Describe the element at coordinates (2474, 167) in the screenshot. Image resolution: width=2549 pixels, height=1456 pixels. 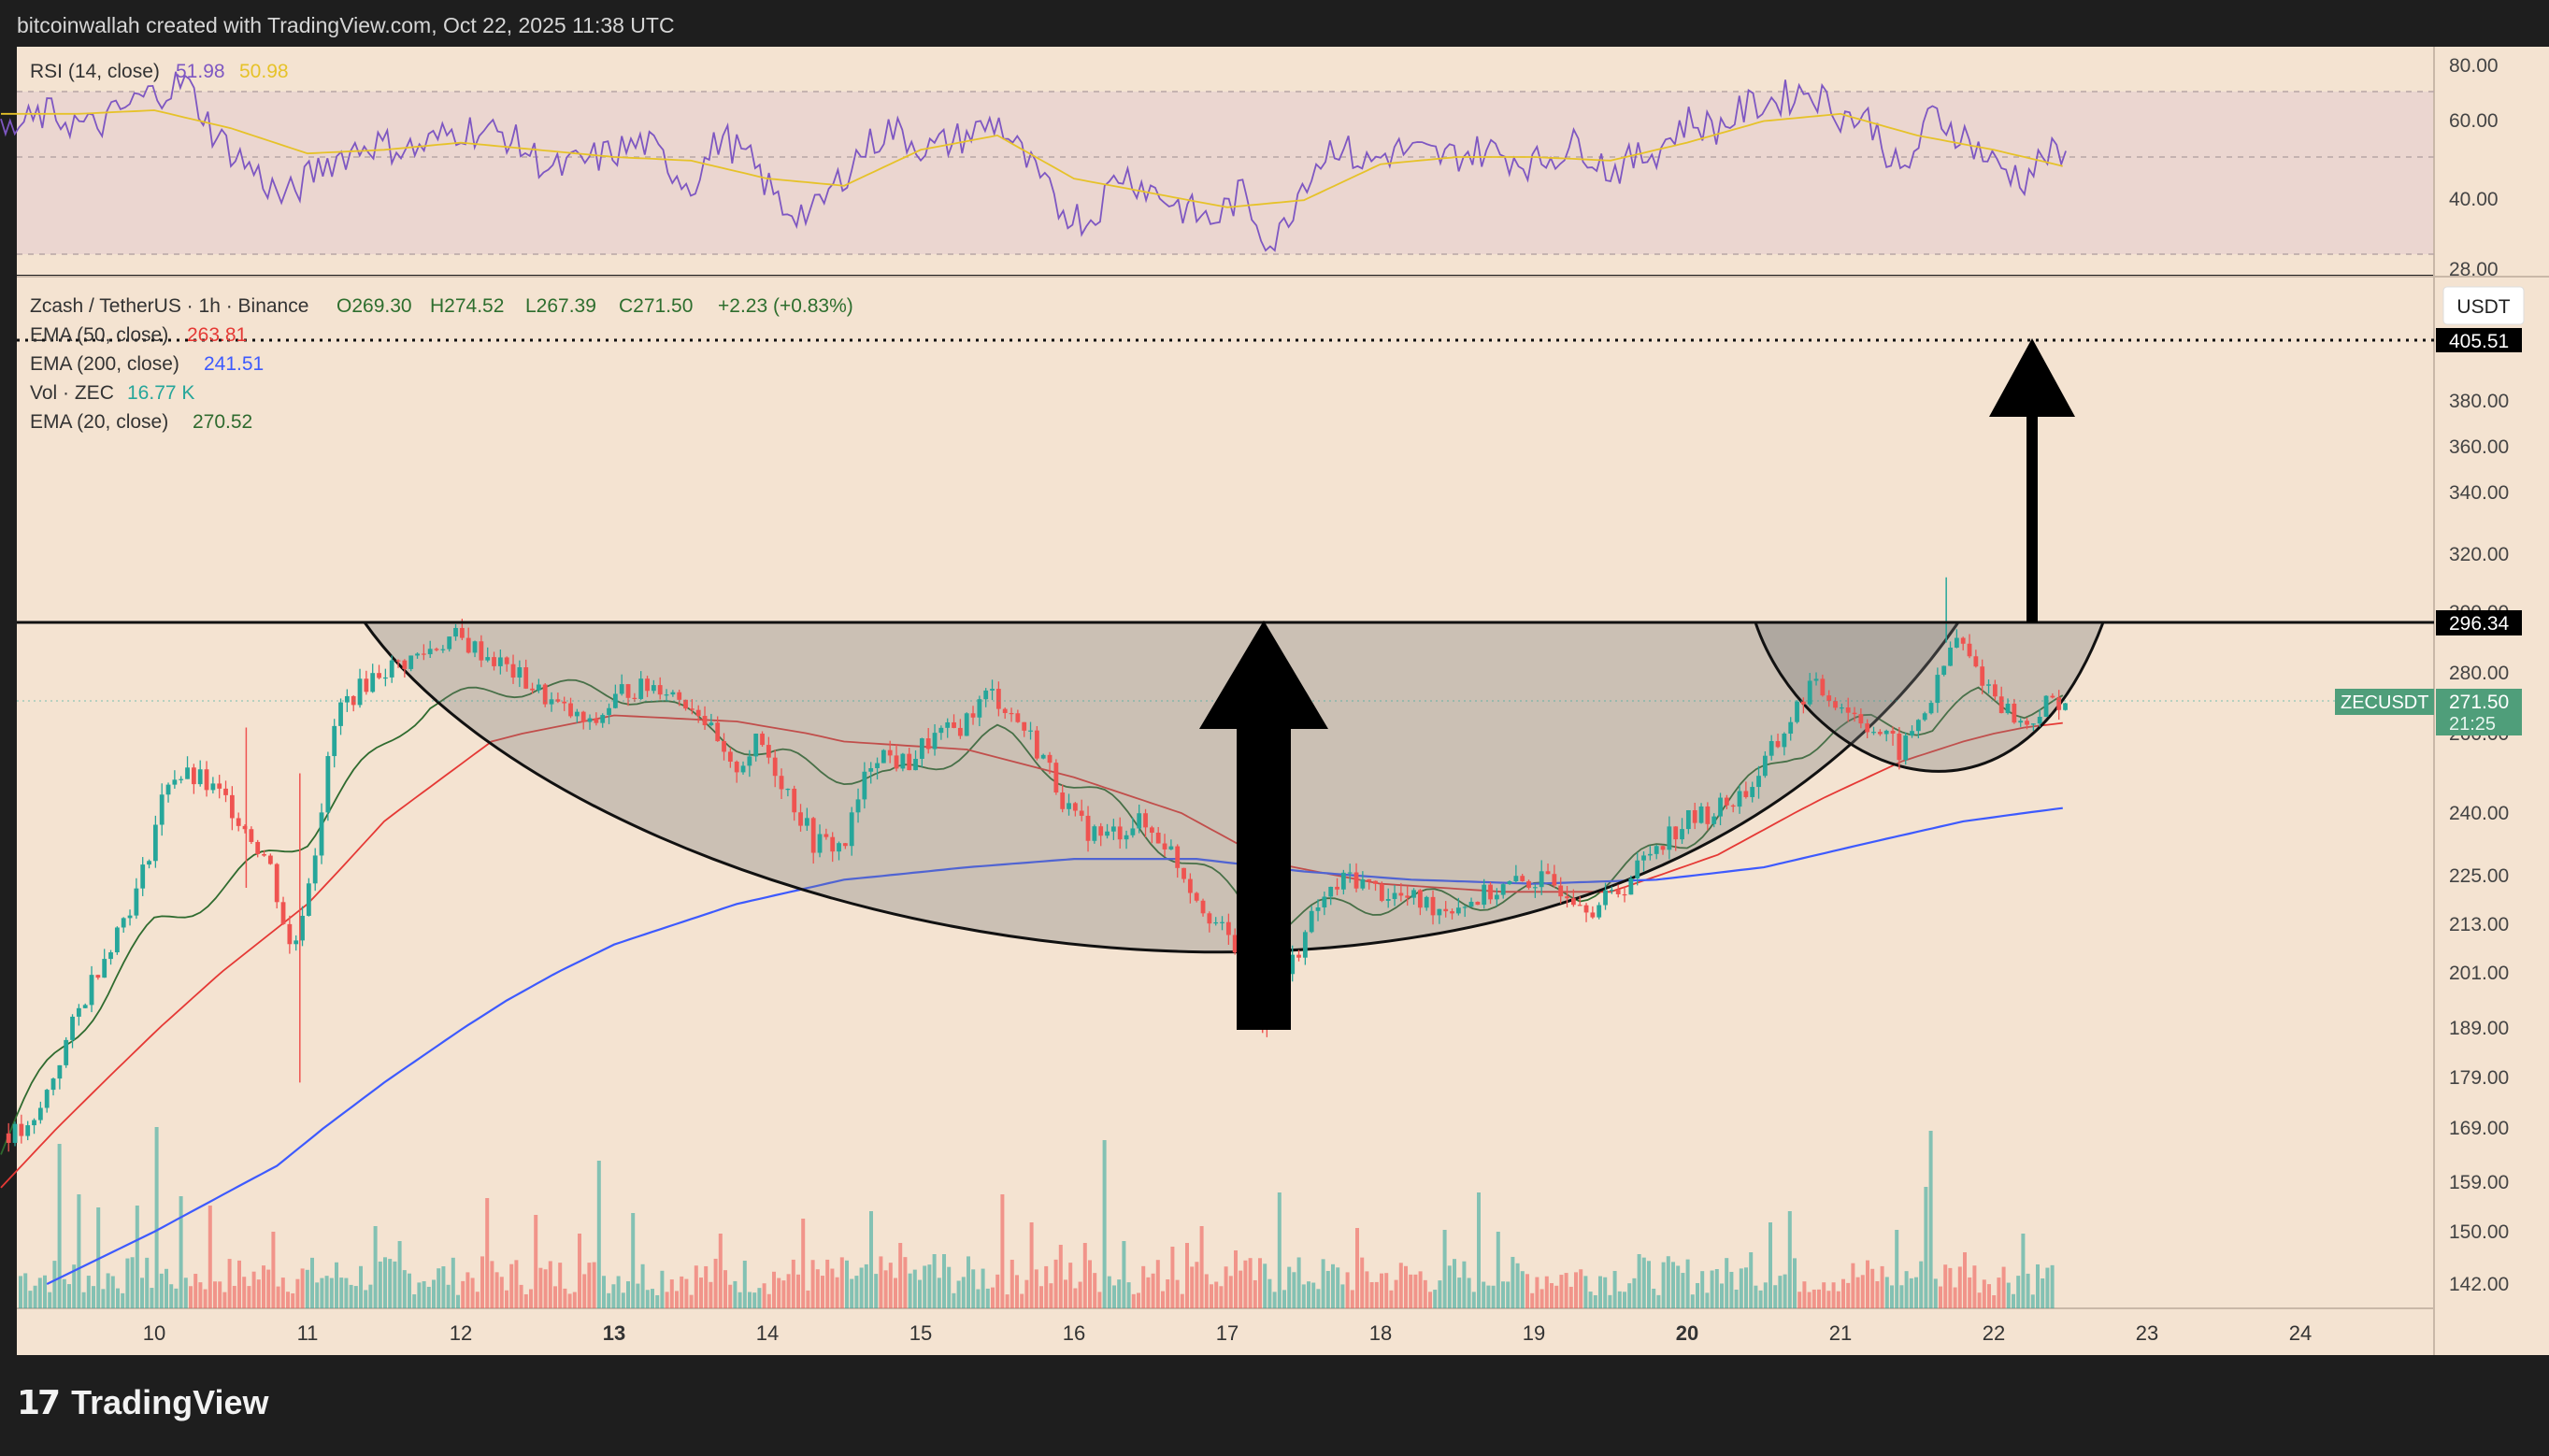
I see `rsi-axis-ticks: 80.00 60.00 40.00 28.00` at that location.